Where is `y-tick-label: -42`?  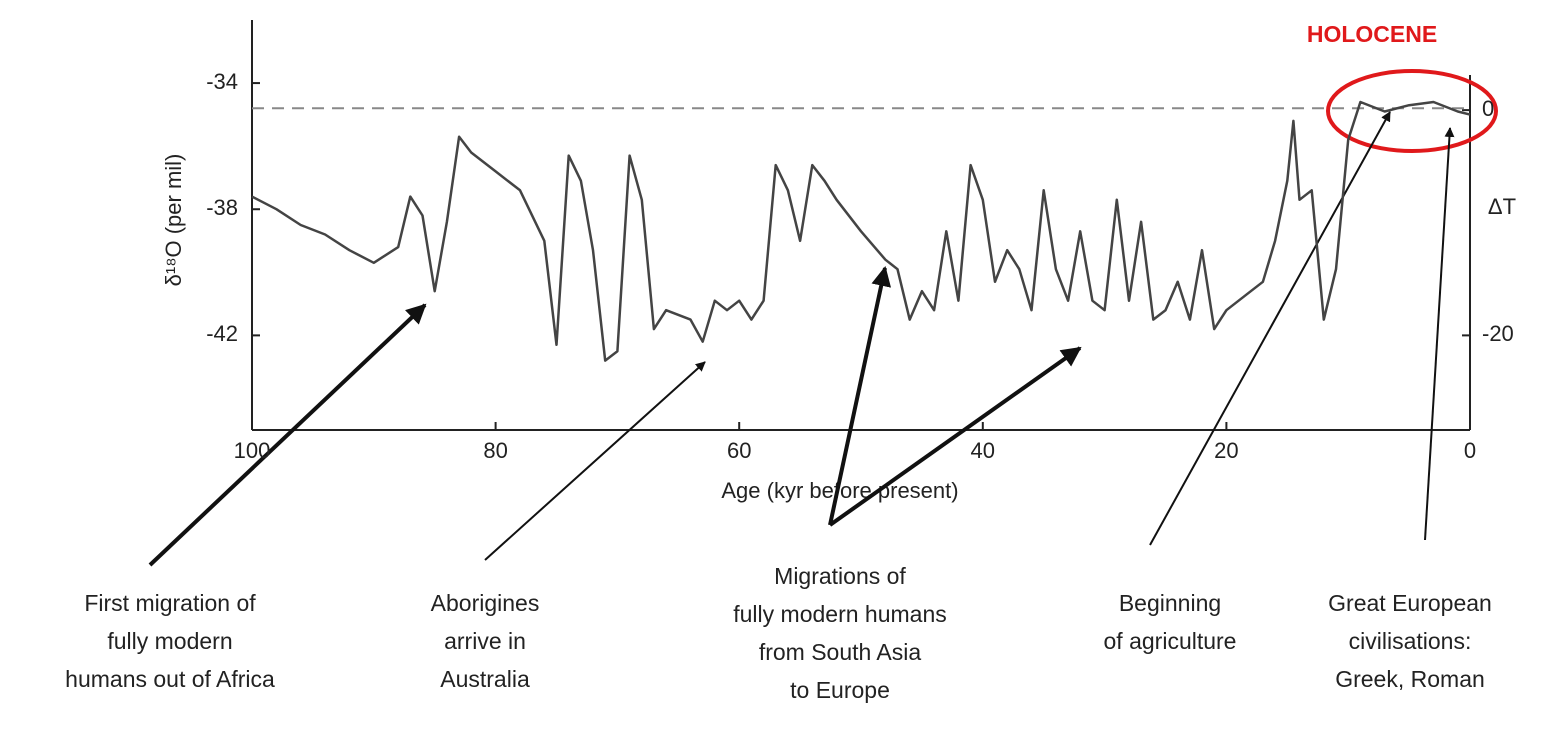 y-tick-label: -42 is located at coordinates (222, 333).